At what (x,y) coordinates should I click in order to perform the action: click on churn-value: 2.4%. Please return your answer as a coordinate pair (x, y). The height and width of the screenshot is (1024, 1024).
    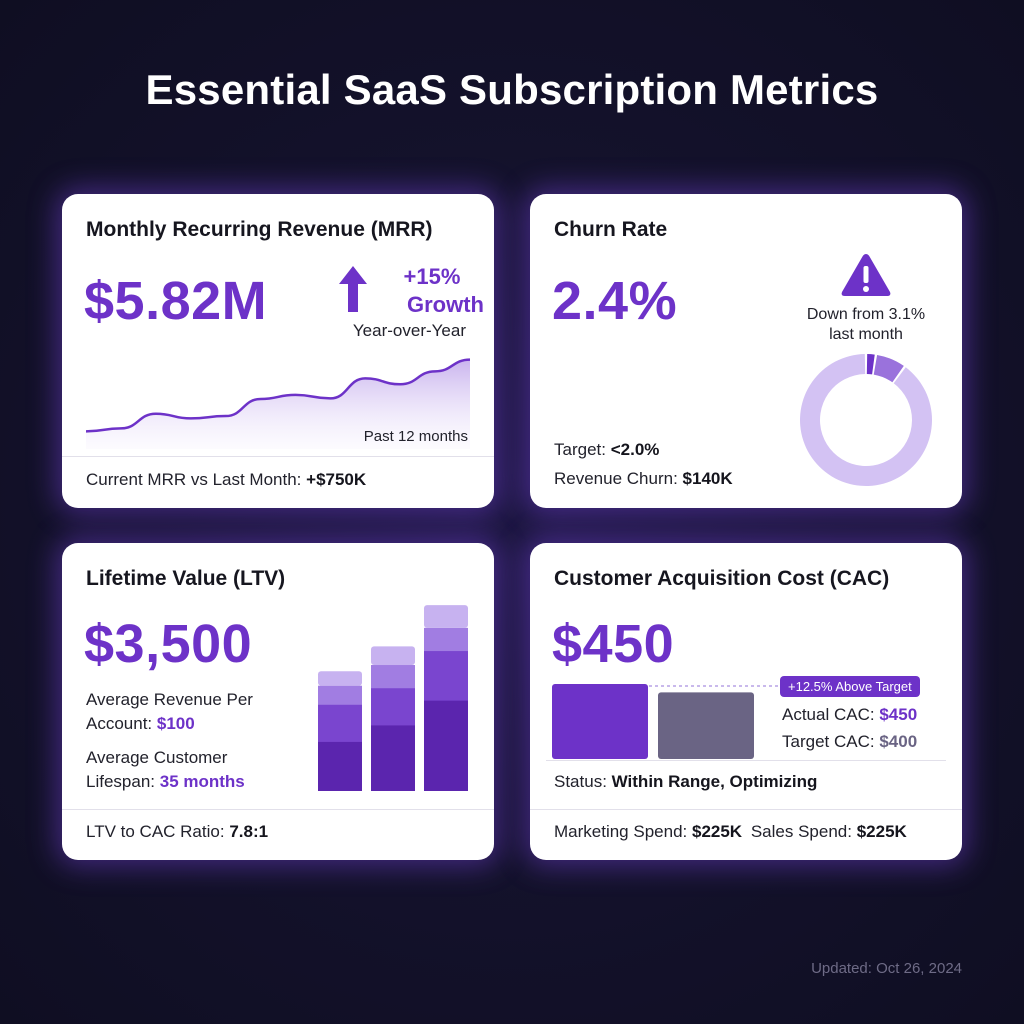
    Looking at the image, I should click on (615, 301).